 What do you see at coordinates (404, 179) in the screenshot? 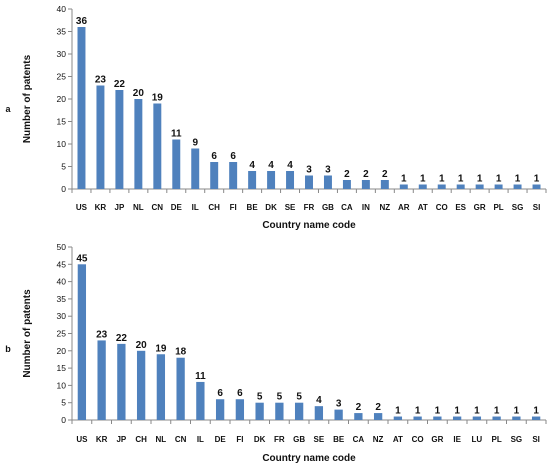
I see `chart1-data-label-AR: 1` at bounding box center [404, 179].